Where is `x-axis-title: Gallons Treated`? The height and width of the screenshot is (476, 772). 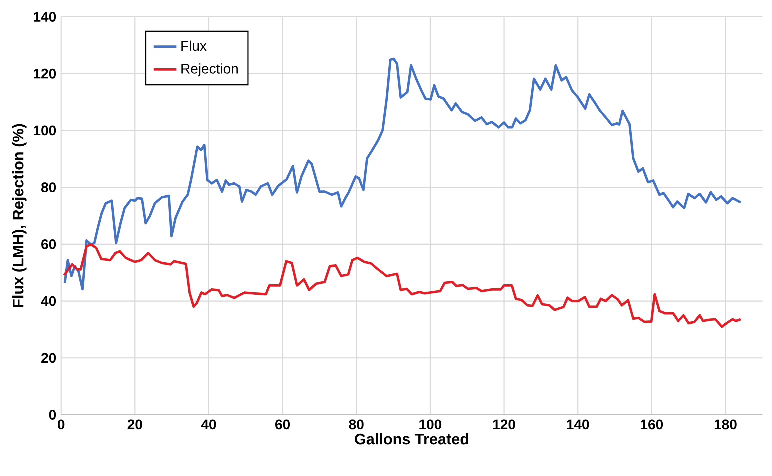
x-axis-title: Gallons Treated is located at coordinates (411, 439).